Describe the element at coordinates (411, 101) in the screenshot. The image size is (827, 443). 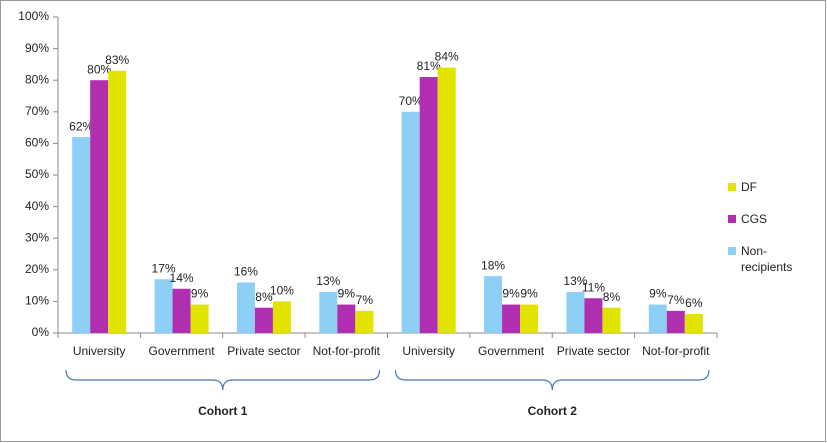
I see `value-label: 70%` at that location.